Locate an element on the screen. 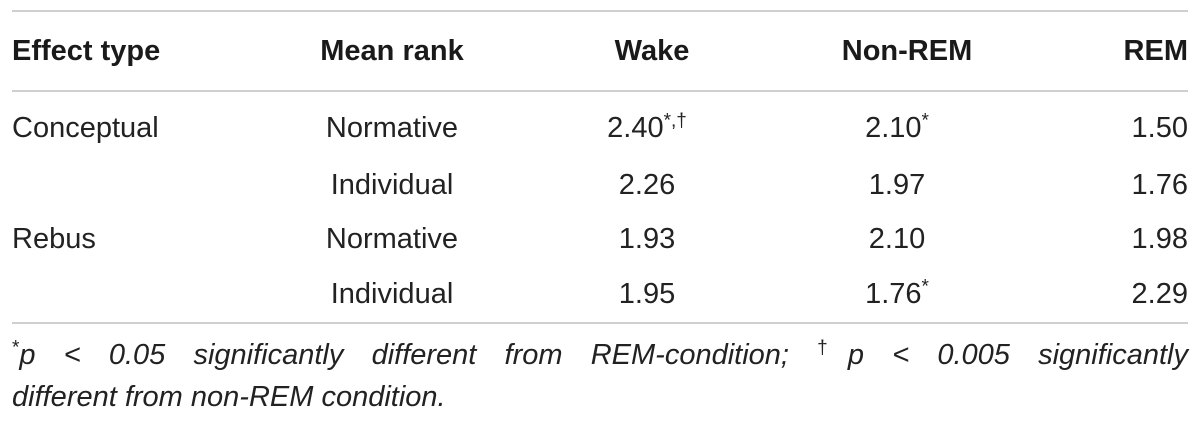 This screenshot has height=442, width=1200. cell-wake: 2.26 is located at coordinates (647, 185).